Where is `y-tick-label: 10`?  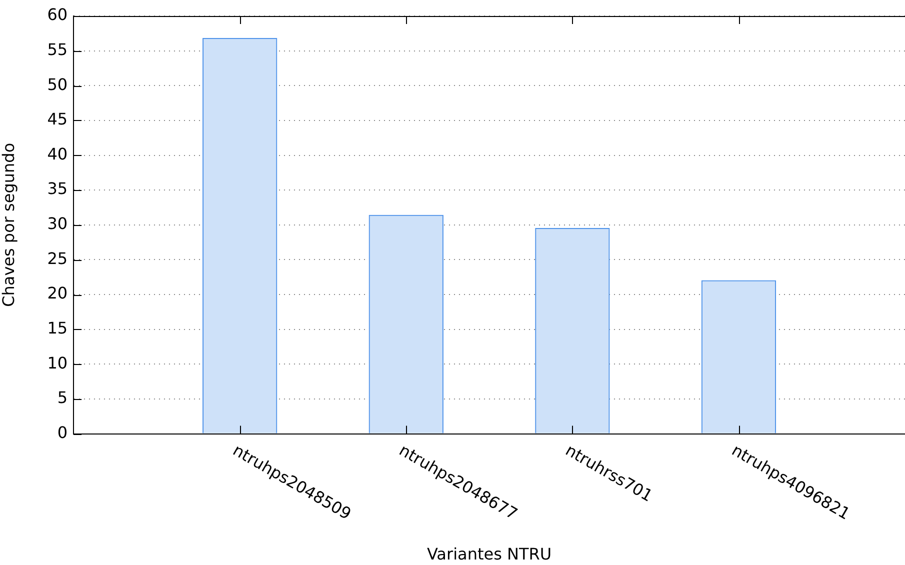 y-tick-label: 10 is located at coordinates (57, 362).